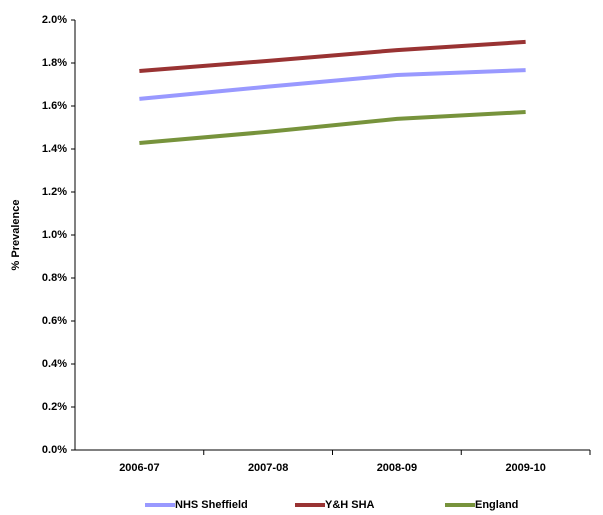 This screenshot has width=603, height=515. Describe the element at coordinates (54, 278) in the screenshot. I see `y-tick-label: 0.8%` at that location.